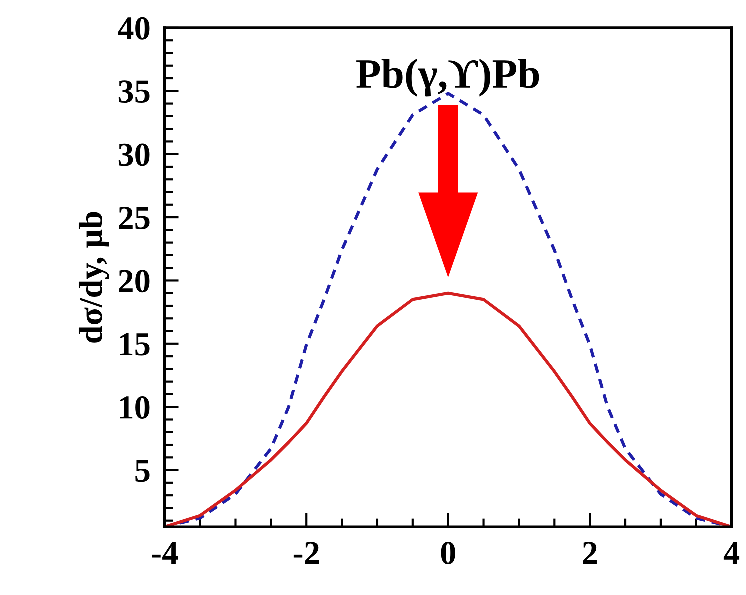  Describe the element at coordinates (165, 553) in the screenshot. I see `x-tick-label: -4` at that location.